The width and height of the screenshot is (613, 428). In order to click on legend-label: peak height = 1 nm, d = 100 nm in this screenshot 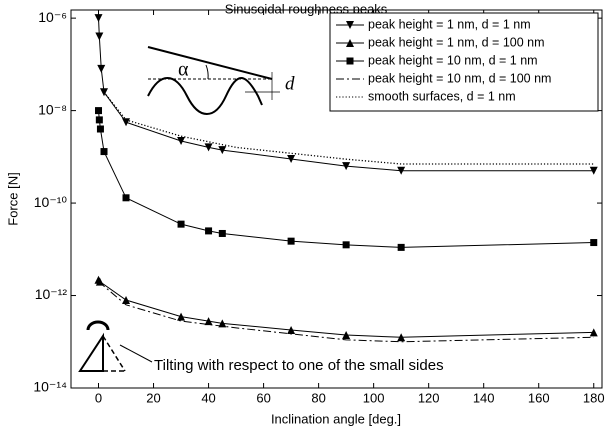, I will do `click(456, 42)`.